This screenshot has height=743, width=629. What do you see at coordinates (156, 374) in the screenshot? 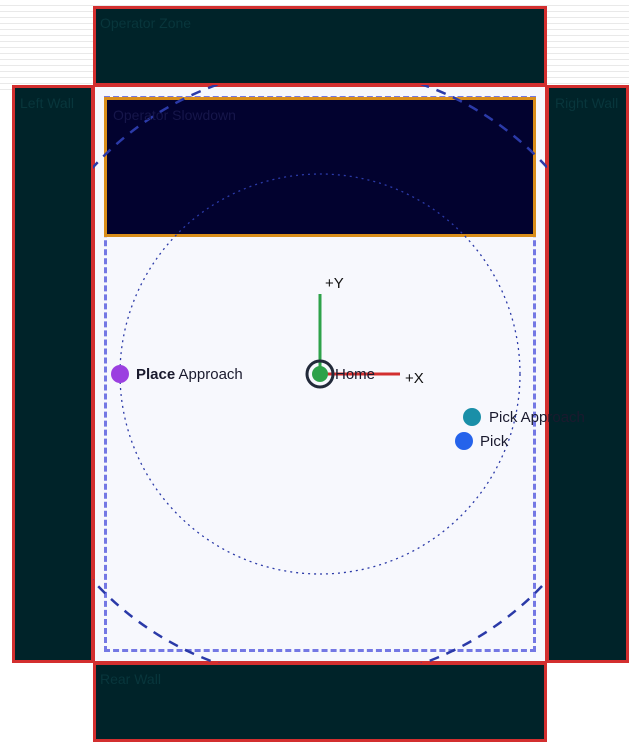
I see `place-approach-label-bold: Place` at bounding box center [156, 374].